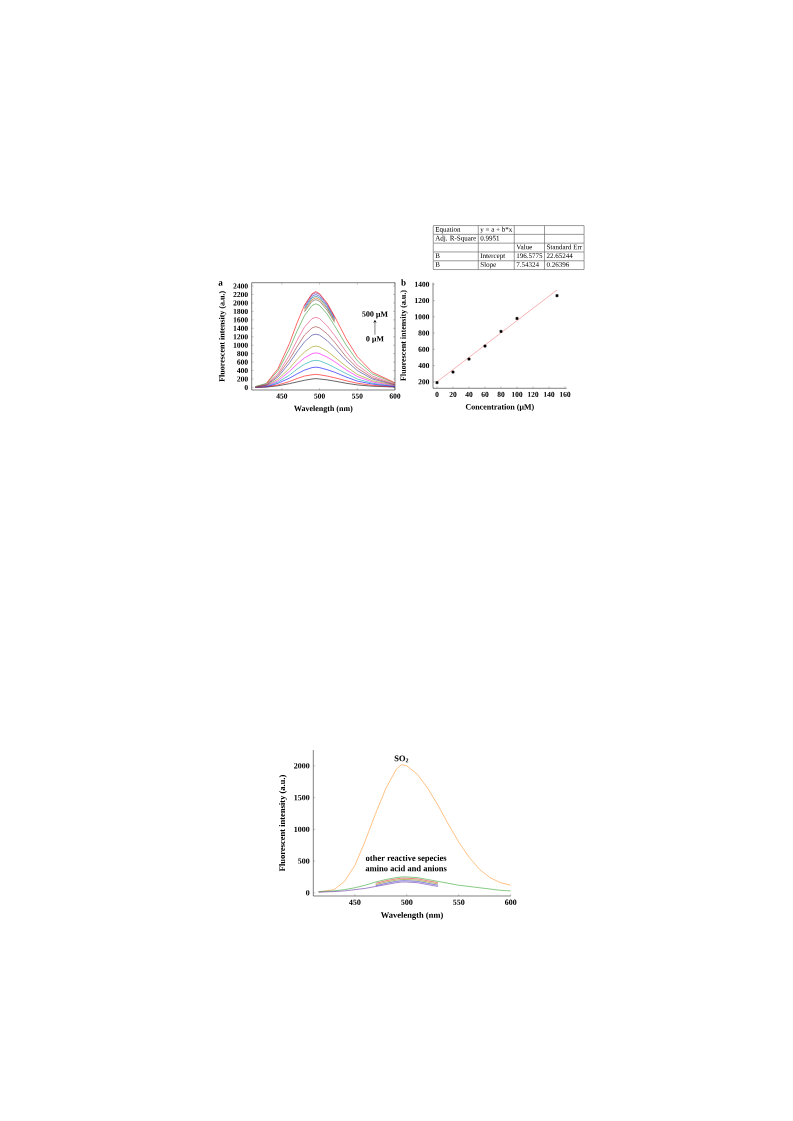 The width and height of the screenshot is (793, 1121). Describe the element at coordinates (499, 407) in the screenshot. I see `x-axis-title: Concentration (μM)` at that location.